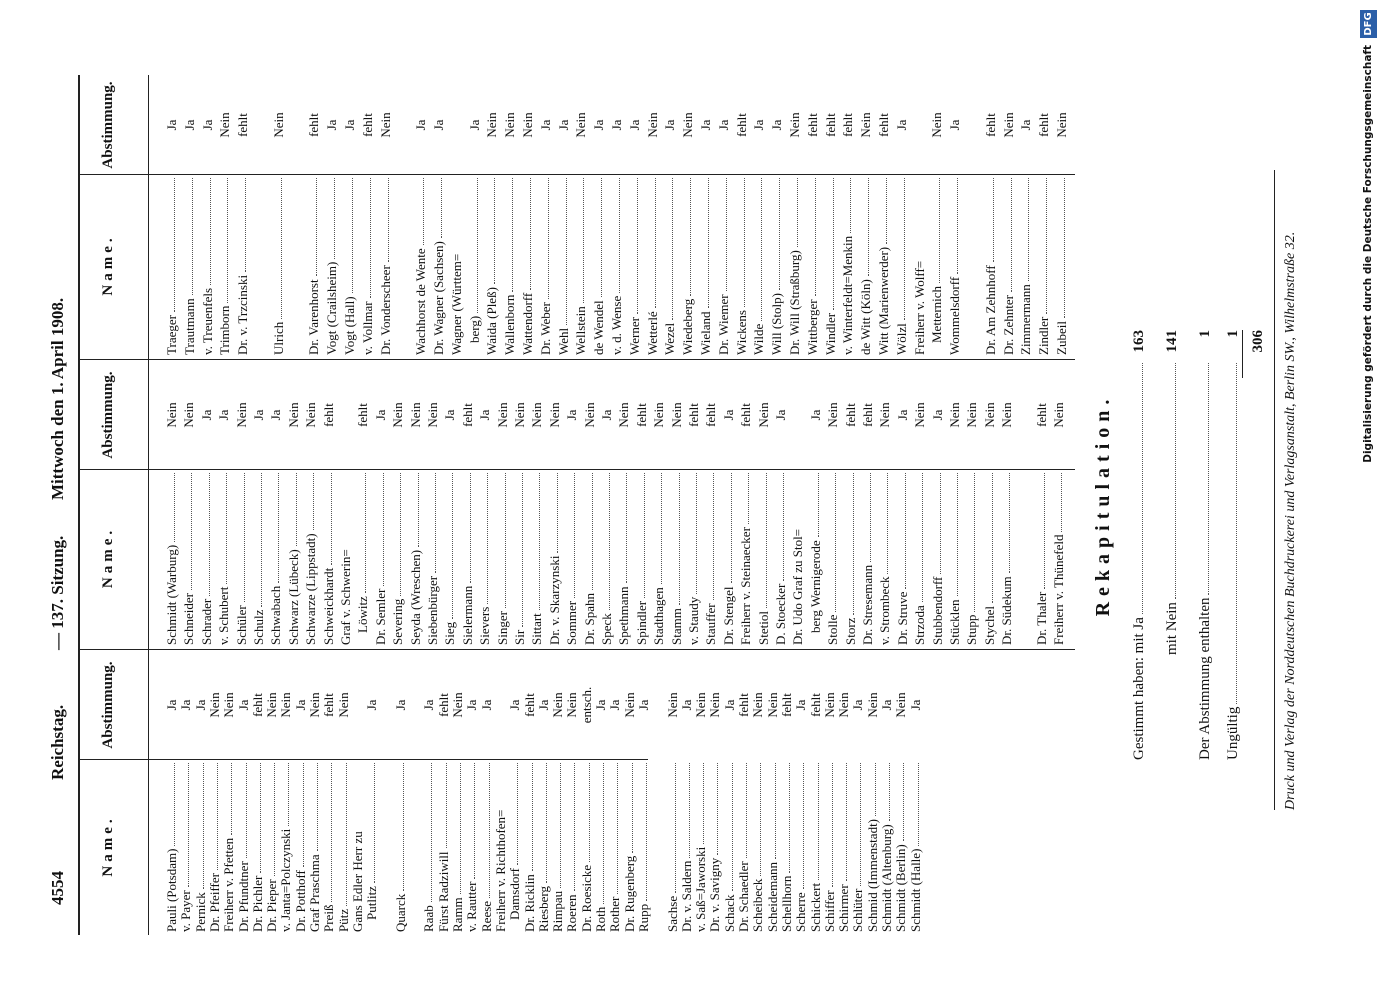 This screenshot has width=1383, height=1000. What do you see at coordinates (729, 913) in the screenshot?
I see `member-name: Schack` at bounding box center [729, 913].